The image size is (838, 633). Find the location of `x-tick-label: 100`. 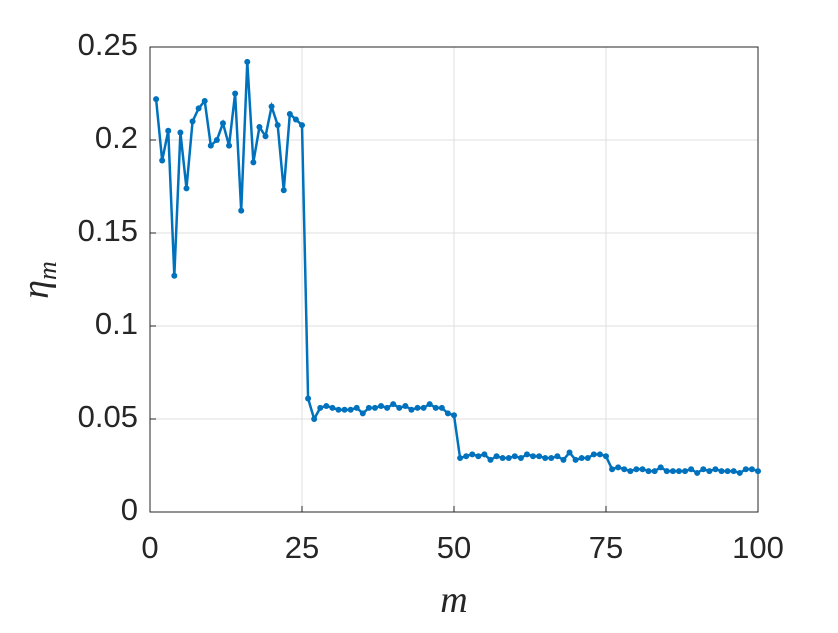

x-tick-label: 100 is located at coordinates (758, 547).